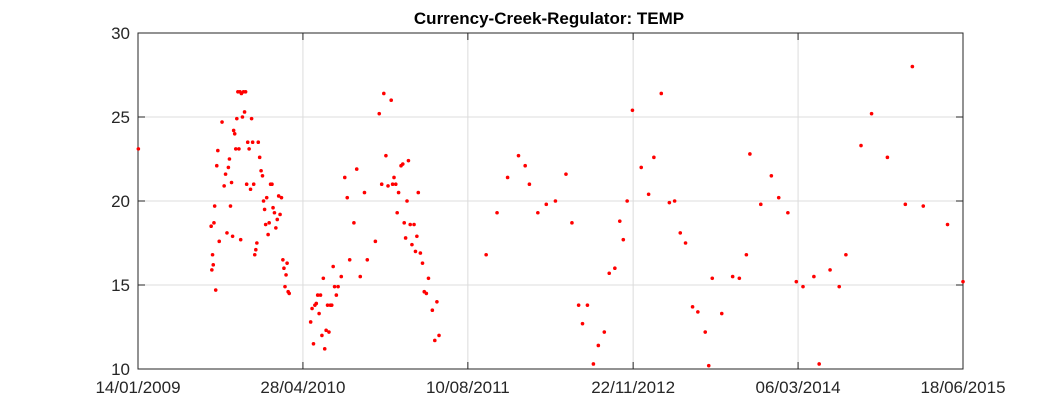 The image size is (1063, 413). What do you see at coordinates (120, 117) in the screenshot?
I see `y-tick-label: 25` at bounding box center [120, 117].